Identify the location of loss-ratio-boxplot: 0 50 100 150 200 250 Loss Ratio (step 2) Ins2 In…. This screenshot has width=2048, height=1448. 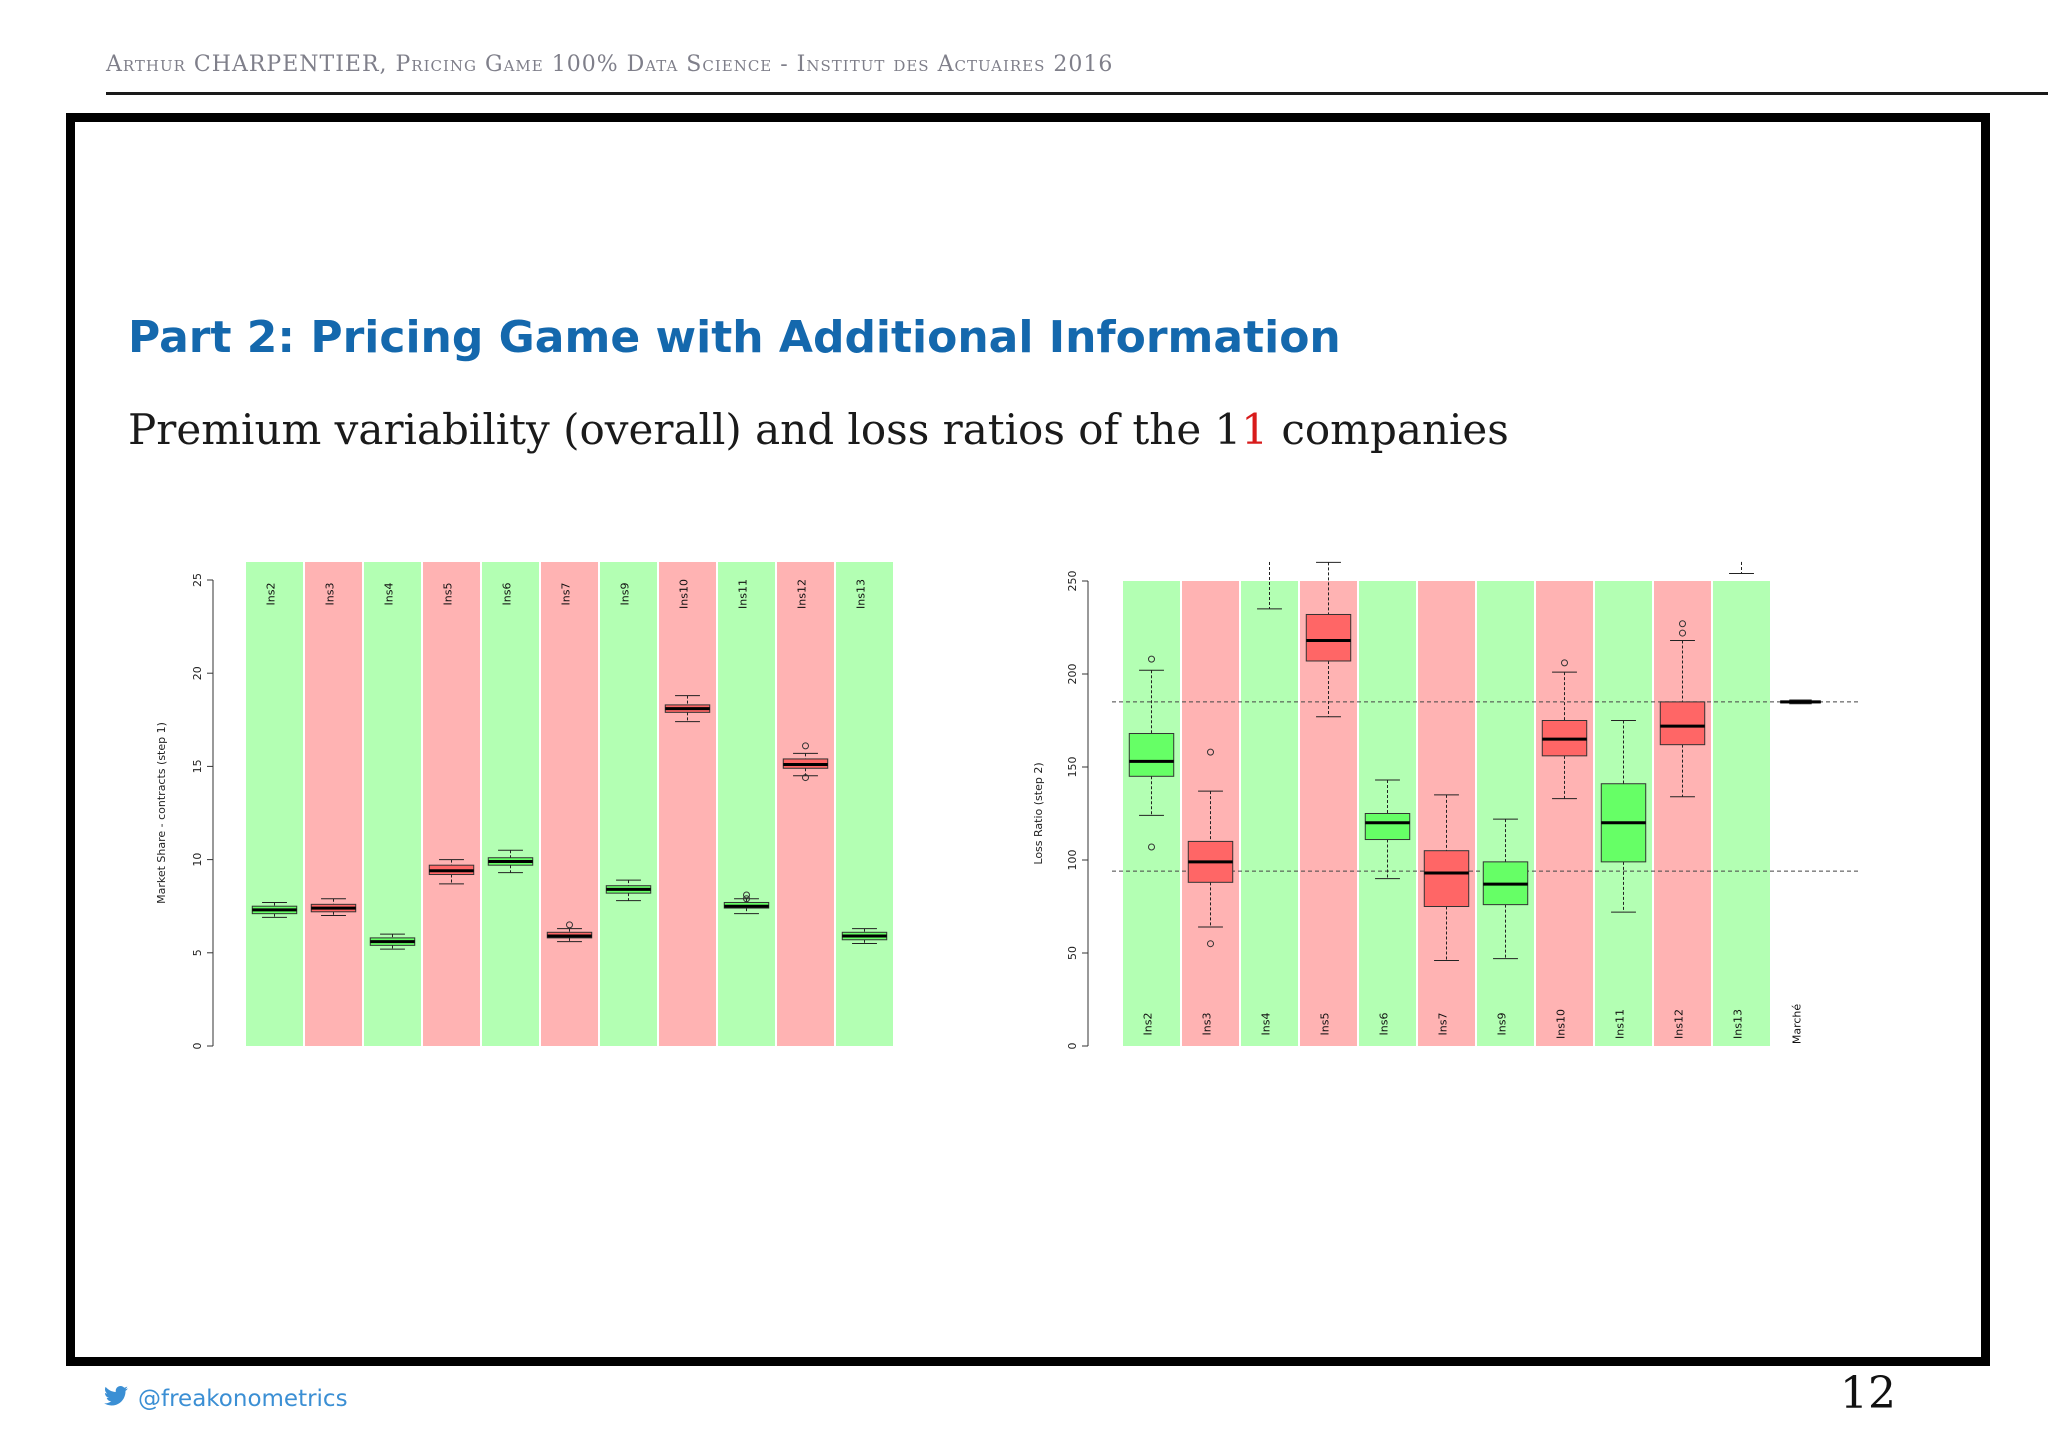
(1446, 805).